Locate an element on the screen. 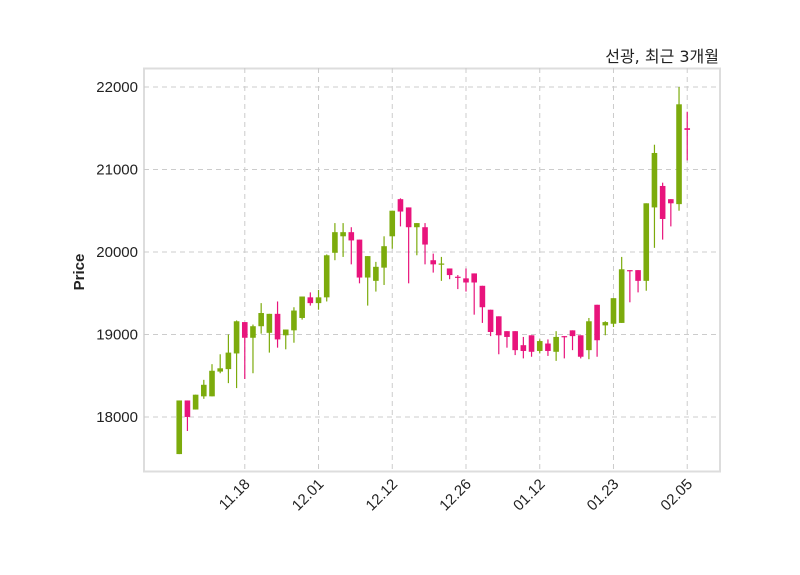 The image size is (800, 575). x-tick-label: 02.05 is located at coordinates (676, 495).